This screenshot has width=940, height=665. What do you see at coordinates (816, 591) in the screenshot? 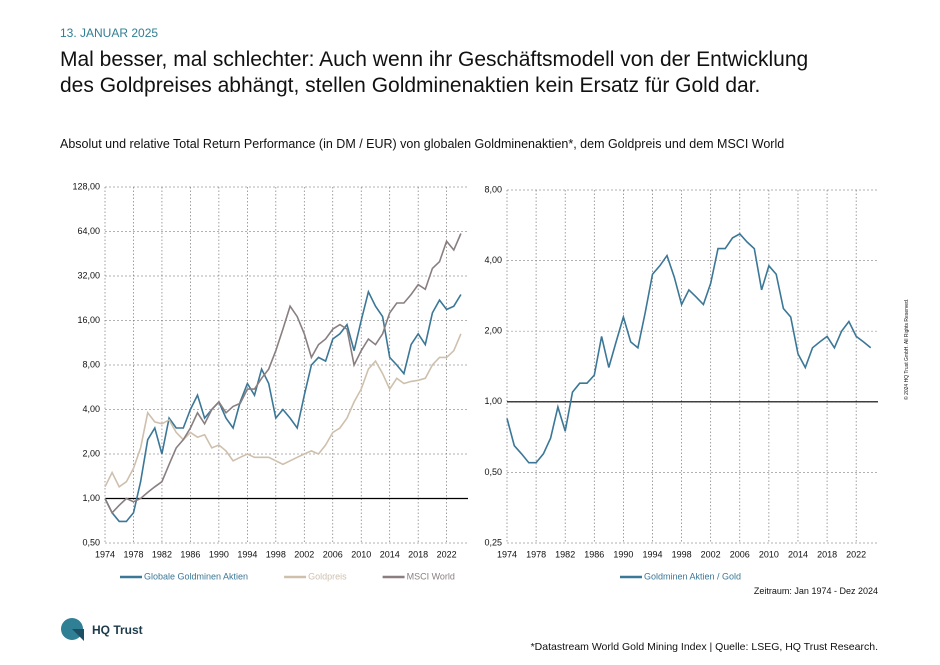
I see `period: Zeitraum: Jan 1974 - Dez 2024` at bounding box center [816, 591].